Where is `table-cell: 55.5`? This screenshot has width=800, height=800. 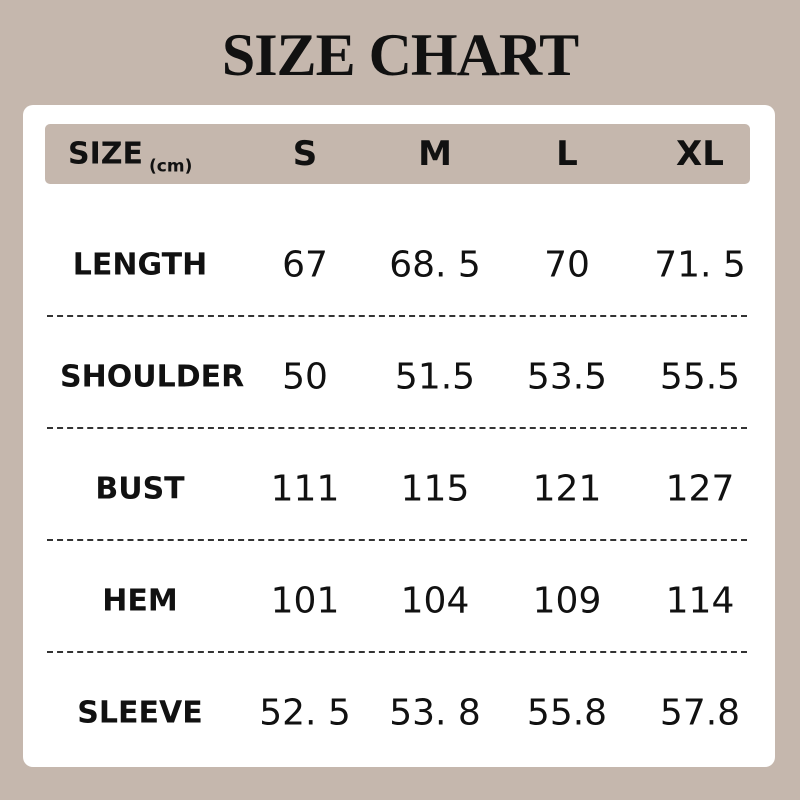
table-cell: 55.5 is located at coordinates (700, 377).